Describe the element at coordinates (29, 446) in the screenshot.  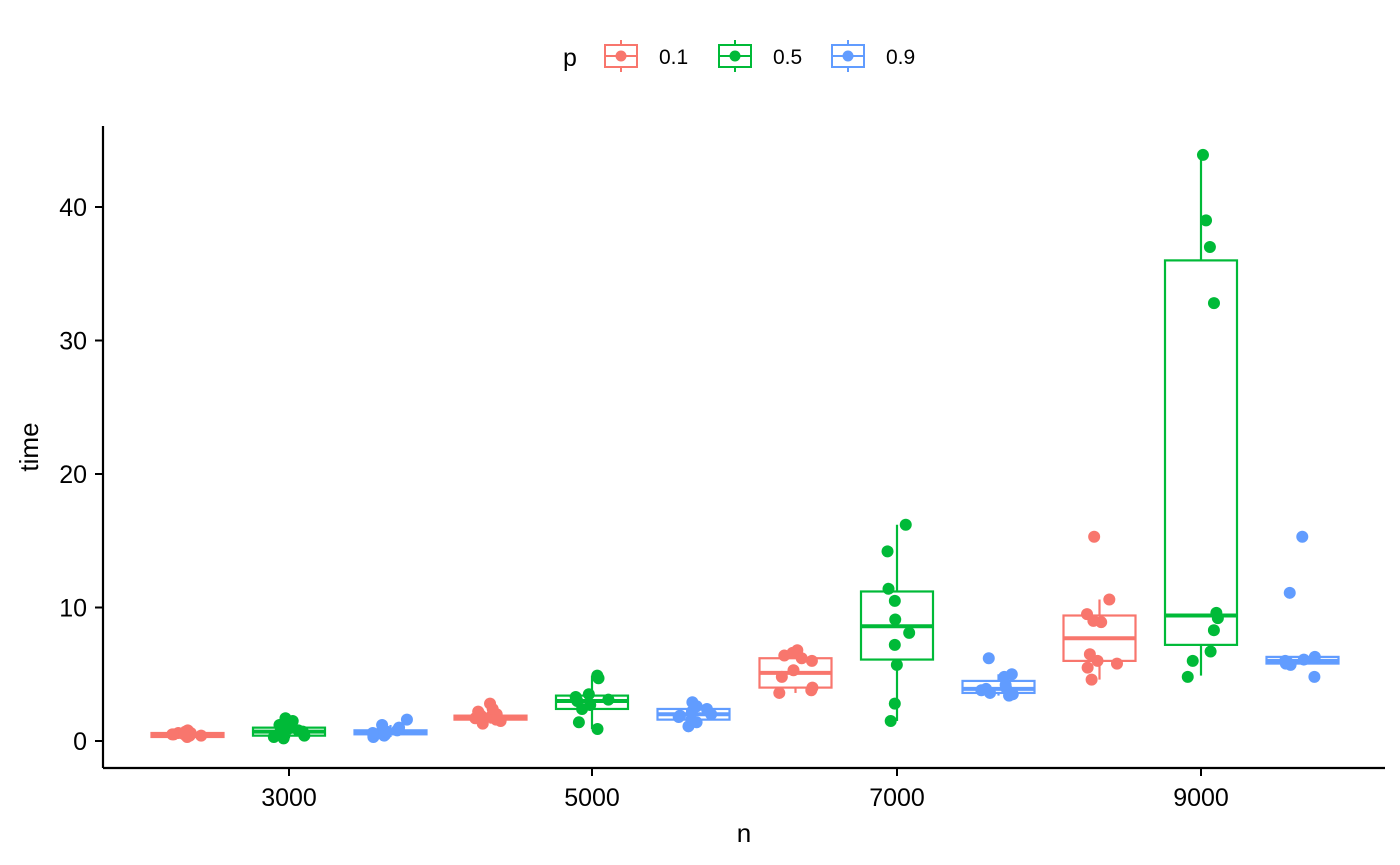
I see `y-axis-title: time` at that location.